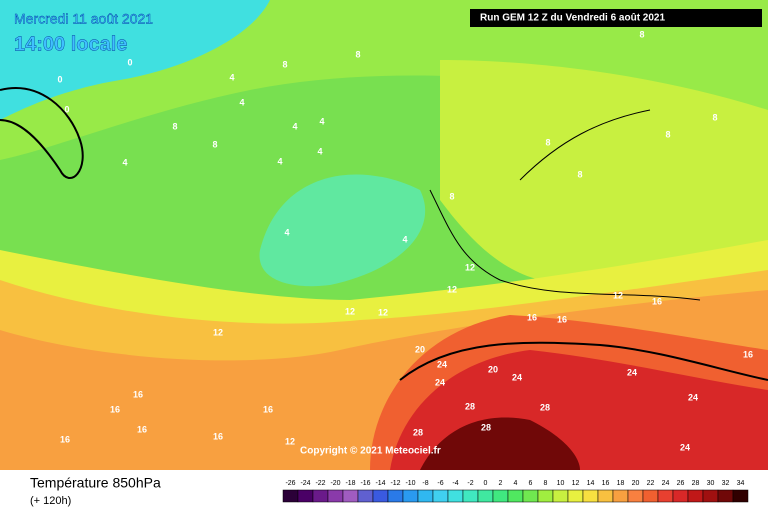 The width and height of the screenshot is (768, 512). I want to click on scale-label: -24, so click(305, 483).